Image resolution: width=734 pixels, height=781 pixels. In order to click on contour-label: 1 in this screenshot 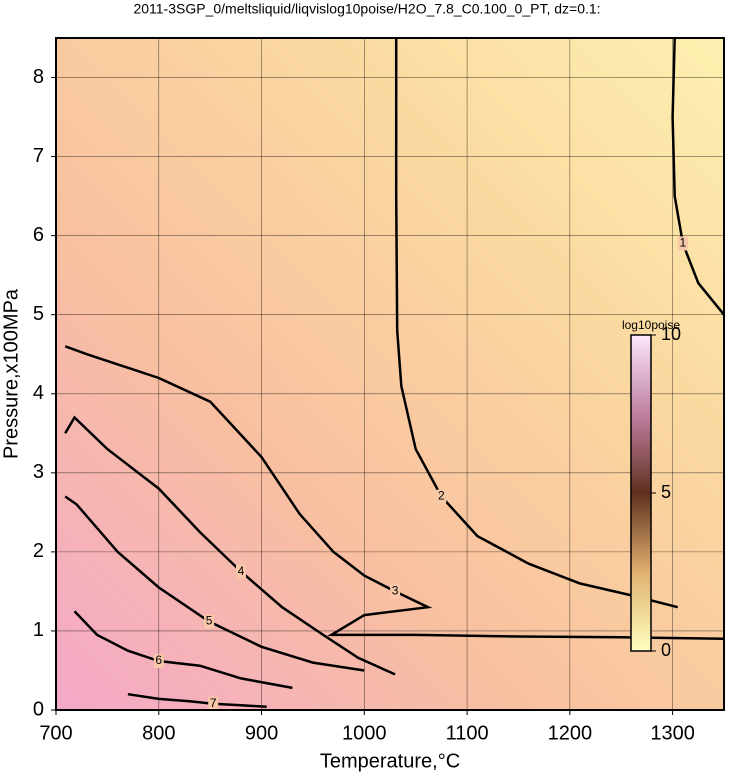, I will do `click(683, 243)`.